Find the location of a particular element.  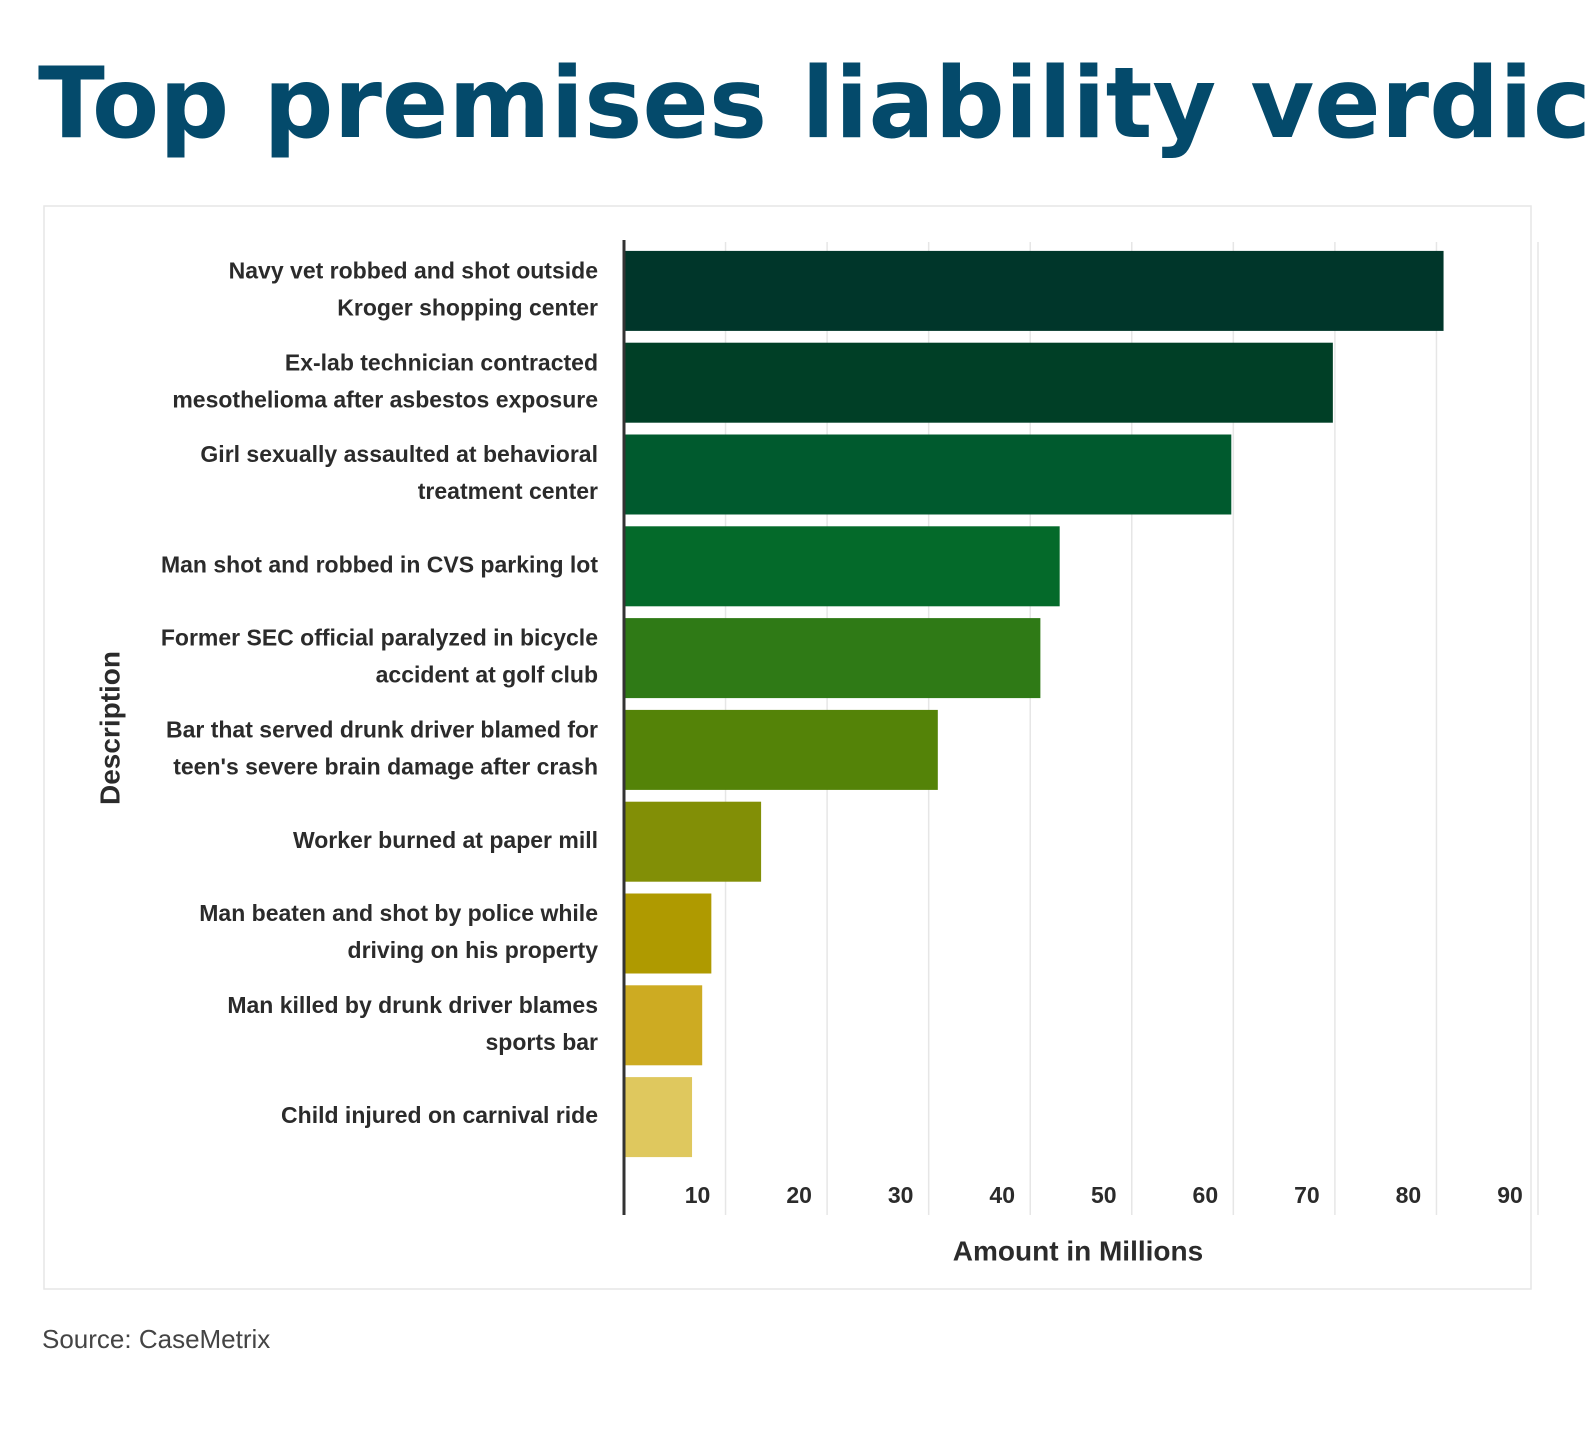

y-tick-label: Worker burned at paper mill is located at coordinates (445, 840).